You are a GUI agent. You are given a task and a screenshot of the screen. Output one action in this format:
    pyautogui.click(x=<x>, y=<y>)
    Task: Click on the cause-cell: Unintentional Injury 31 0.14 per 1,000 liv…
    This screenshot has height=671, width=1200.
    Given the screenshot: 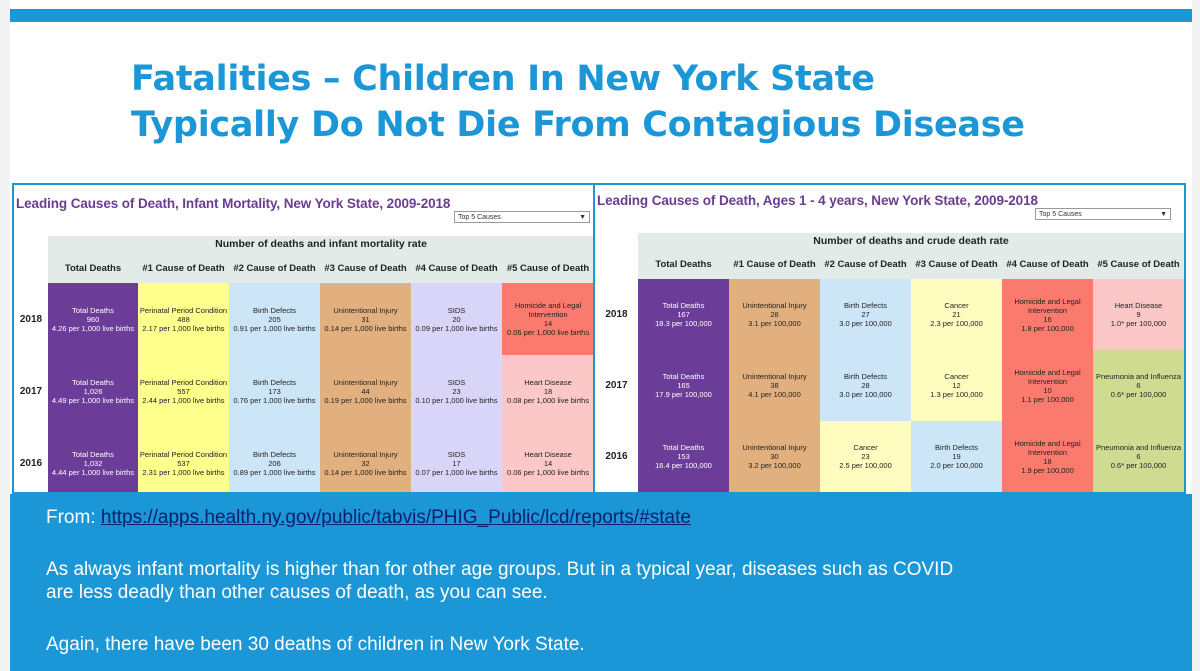 What is the action you would take?
    pyautogui.click(x=365, y=319)
    